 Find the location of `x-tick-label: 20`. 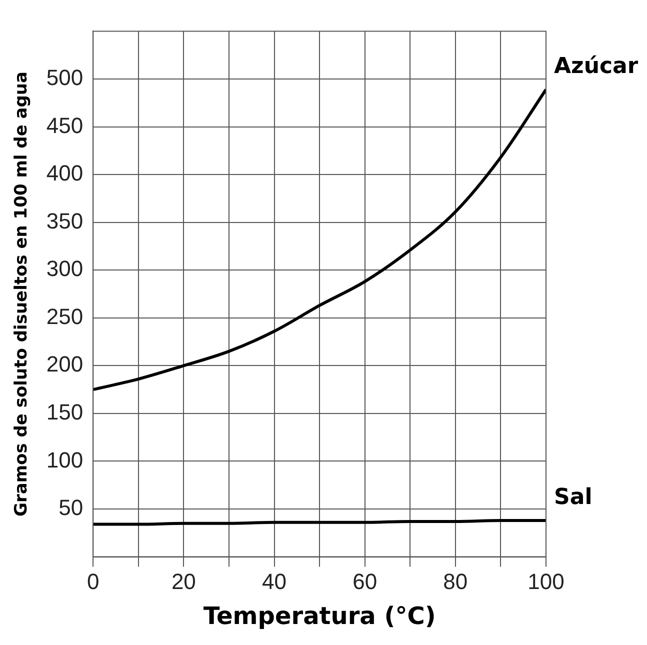

x-tick-label: 20 is located at coordinates (183, 581).